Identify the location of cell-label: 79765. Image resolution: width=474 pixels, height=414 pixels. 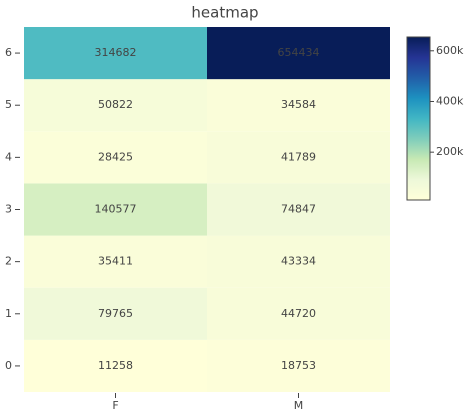
(115, 313).